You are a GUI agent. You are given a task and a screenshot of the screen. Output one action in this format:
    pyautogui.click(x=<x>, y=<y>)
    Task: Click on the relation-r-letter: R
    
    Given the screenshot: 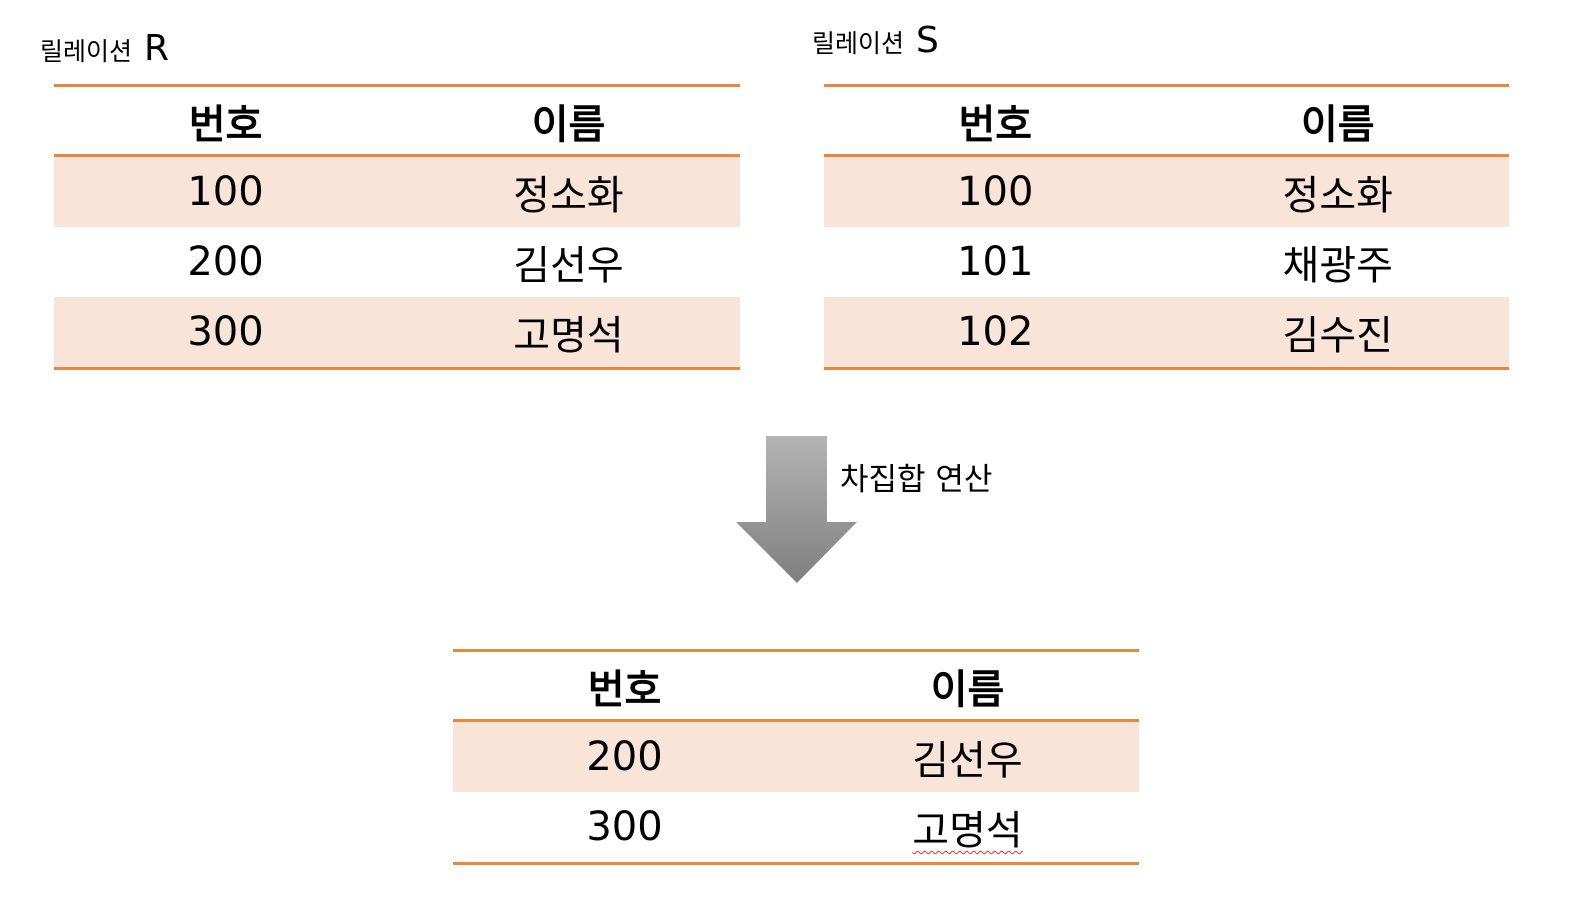 What is the action you would take?
    pyautogui.click(x=157, y=48)
    